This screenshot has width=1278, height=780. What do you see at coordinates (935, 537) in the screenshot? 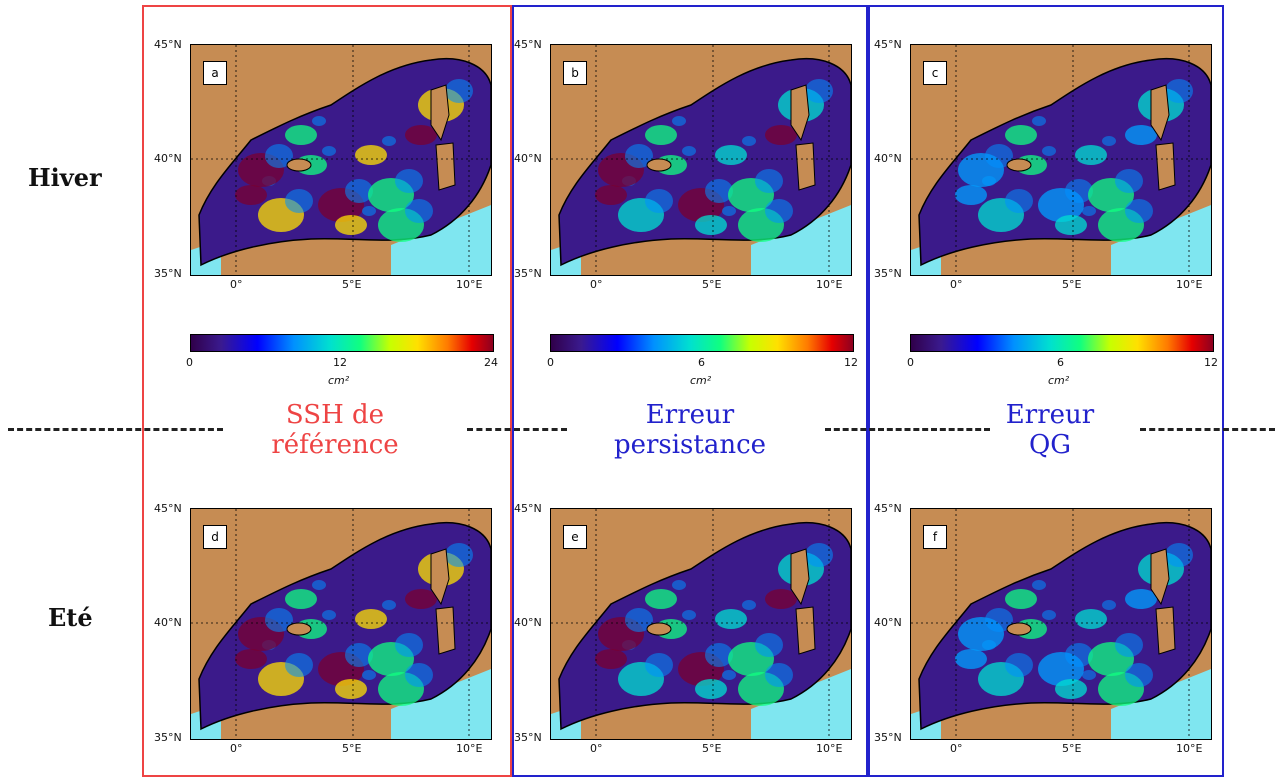
I see `panel-label: f` at bounding box center [935, 537].